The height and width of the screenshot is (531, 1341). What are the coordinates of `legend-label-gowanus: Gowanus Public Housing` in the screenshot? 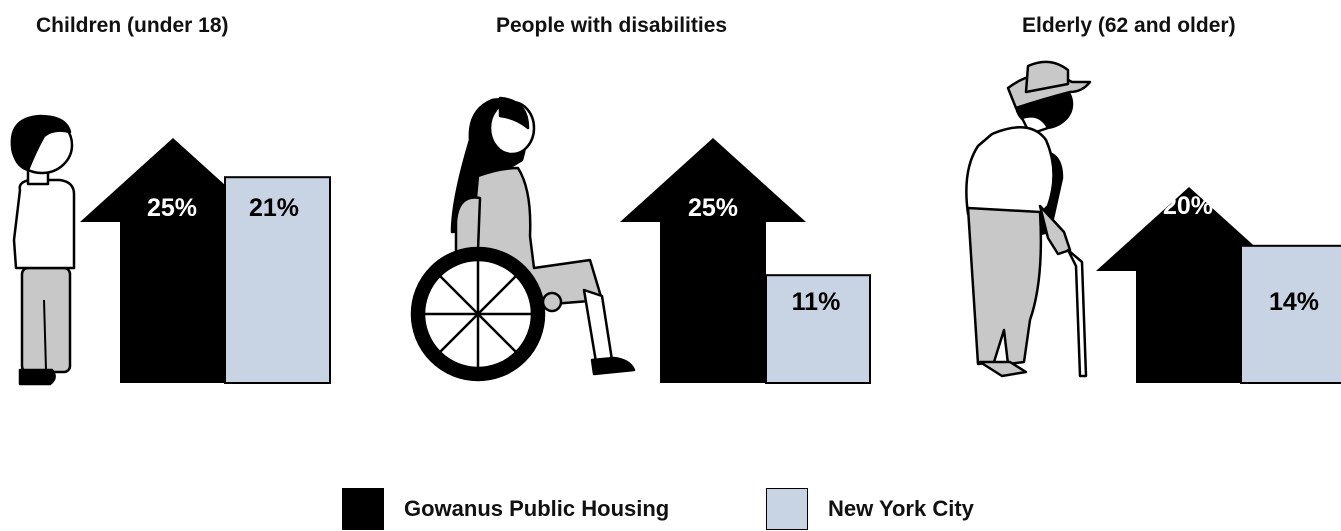 It's located at (537, 508).